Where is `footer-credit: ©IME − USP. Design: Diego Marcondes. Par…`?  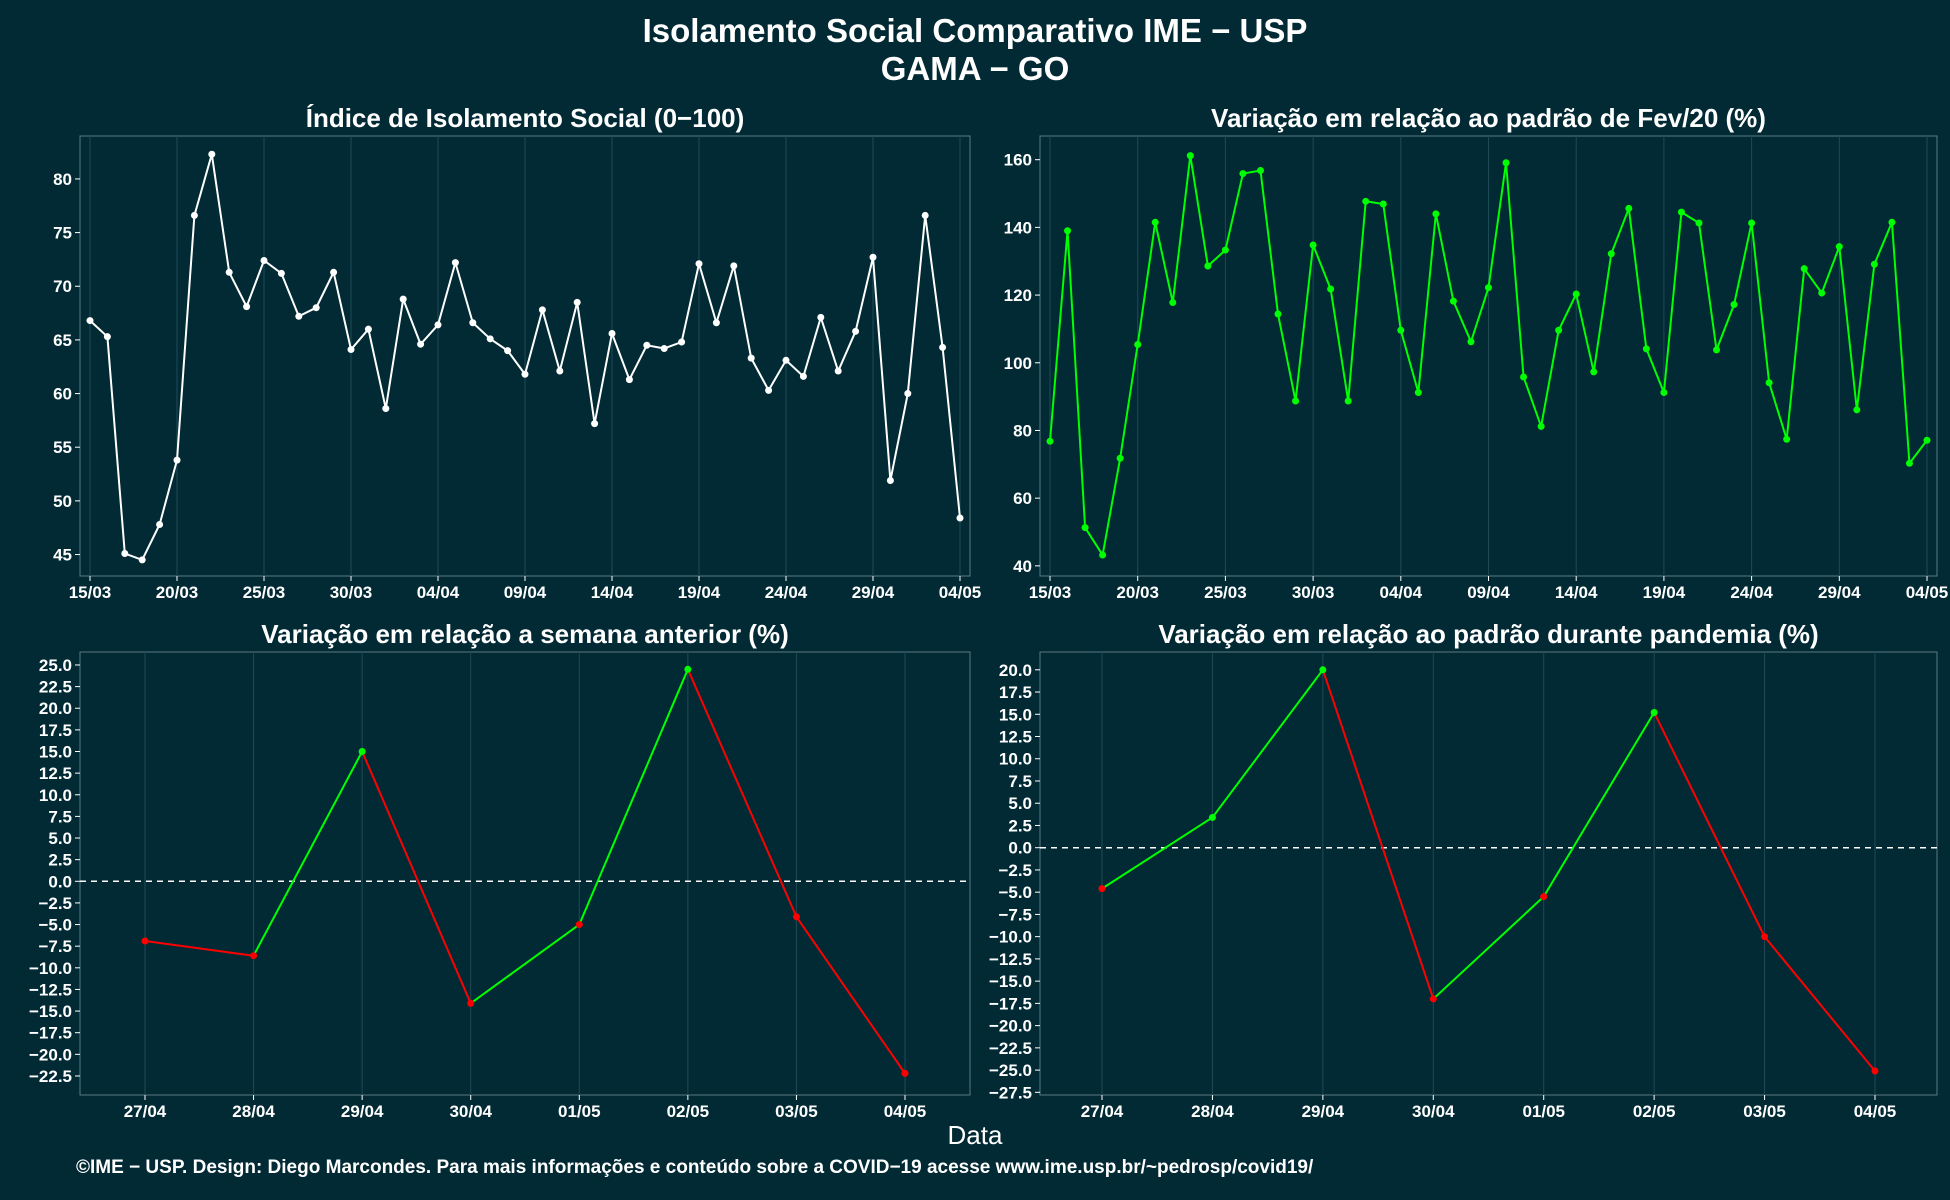
footer-credit: ©IME − USP. Design: Diego Marcondes. Par… is located at coordinates (695, 1167).